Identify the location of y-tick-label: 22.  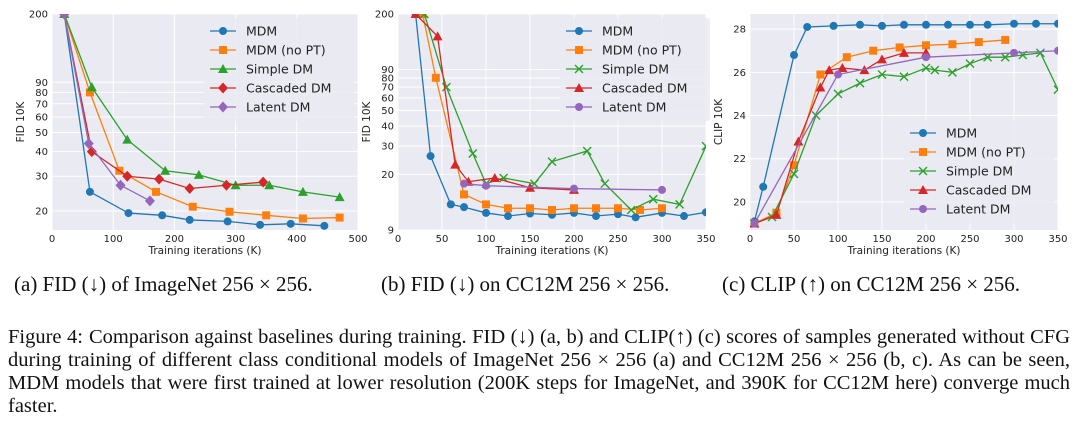
(739, 159).